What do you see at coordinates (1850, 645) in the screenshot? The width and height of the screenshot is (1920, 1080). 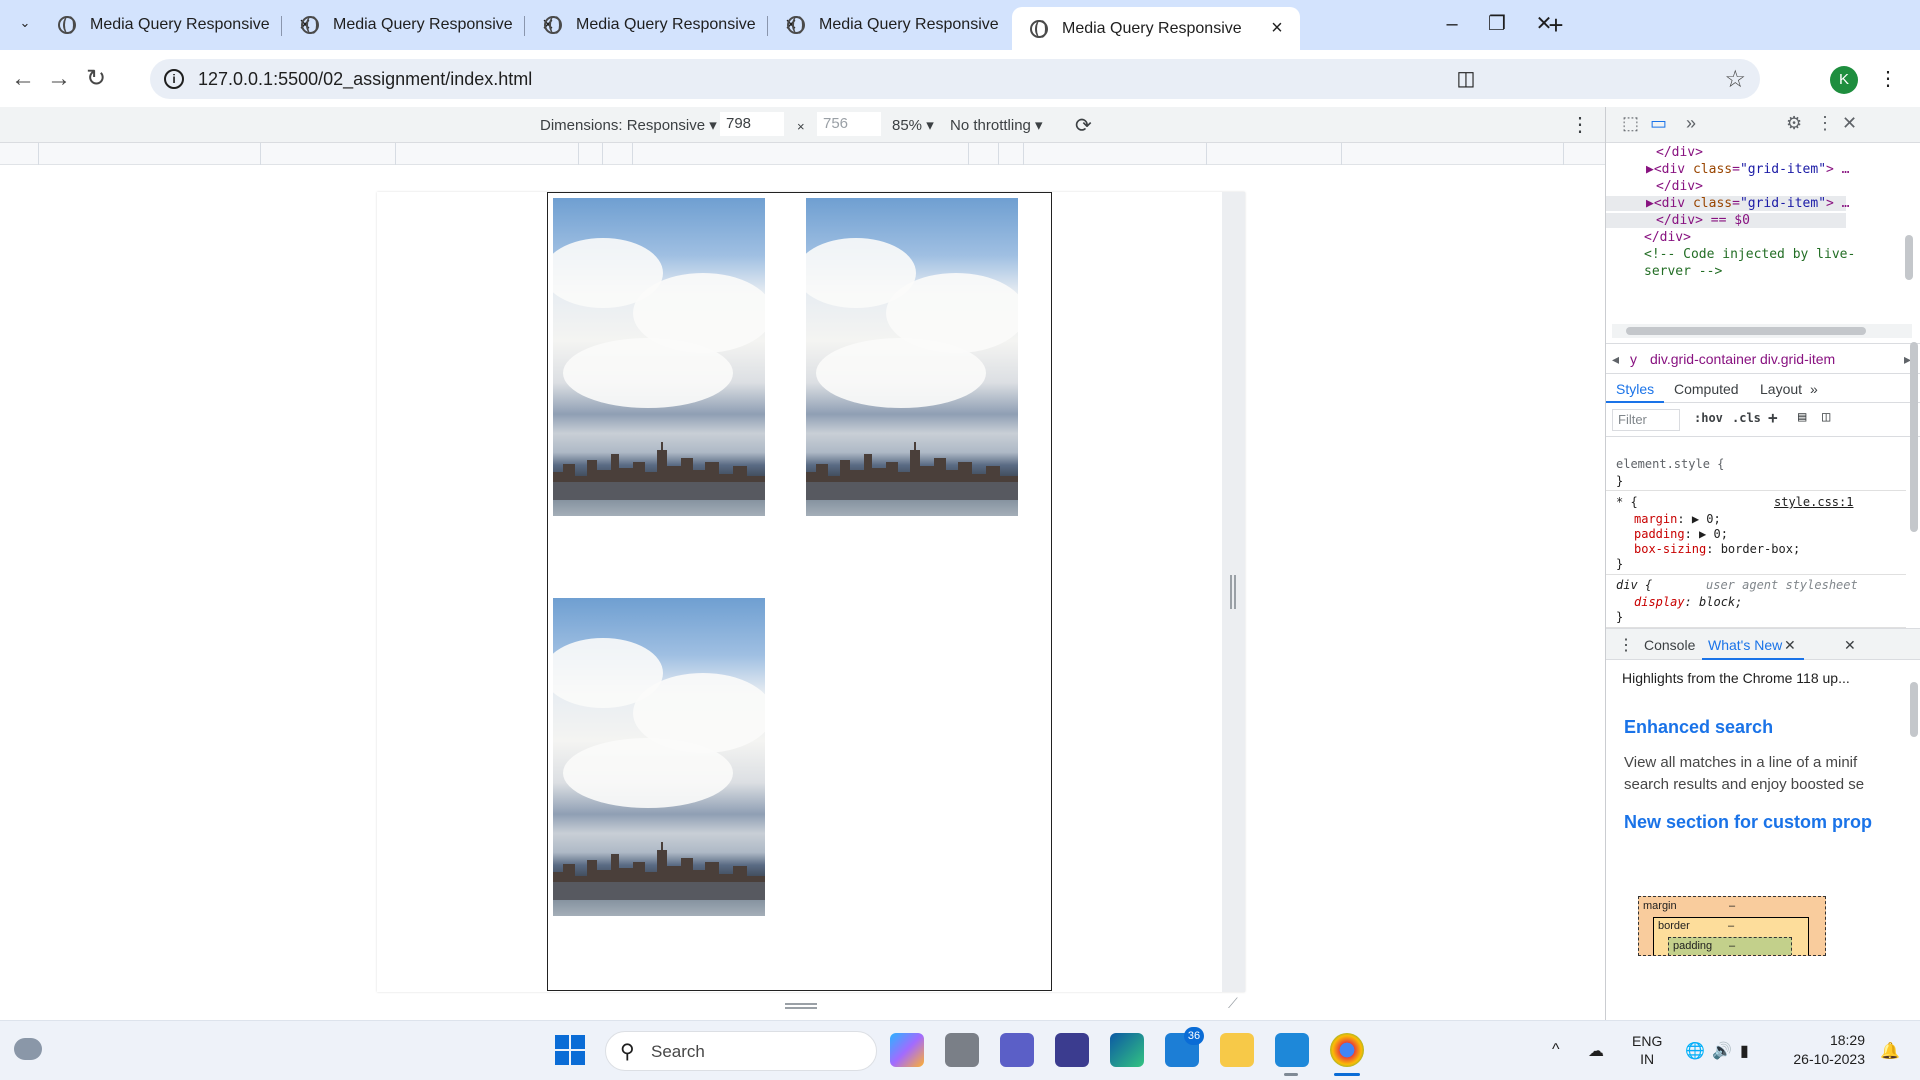 I see `close-drawer-icon: ✕` at bounding box center [1850, 645].